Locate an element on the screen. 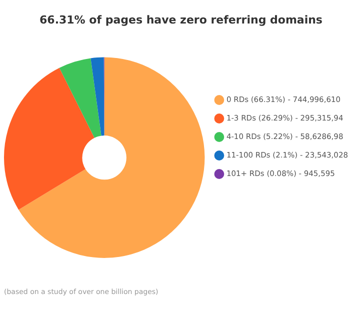 Image resolution: width=360 pixels, height=320 pixels. chart-title: 66.31% of pages have zero referring domains is located at coordinates (181, 19).